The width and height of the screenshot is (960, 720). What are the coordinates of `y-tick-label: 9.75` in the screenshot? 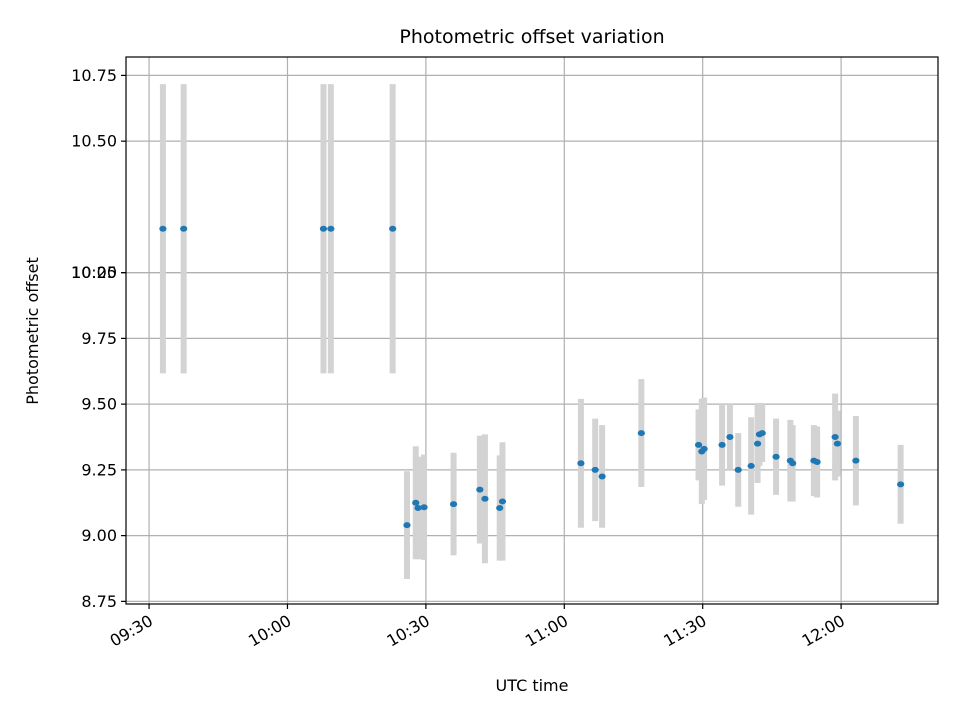 It's located at (99, 338).